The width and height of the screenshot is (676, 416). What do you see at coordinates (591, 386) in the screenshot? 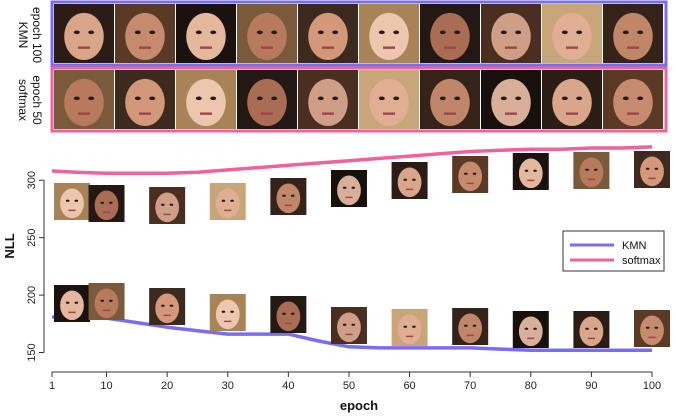
I see `x-tick-label: 90` at bounding box center [591, 386].